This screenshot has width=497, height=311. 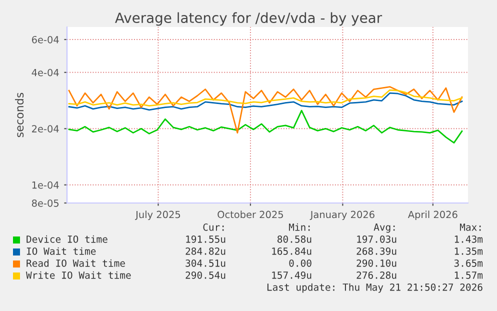 I want to click on text: 80.58u, so click(x=295, y=239).